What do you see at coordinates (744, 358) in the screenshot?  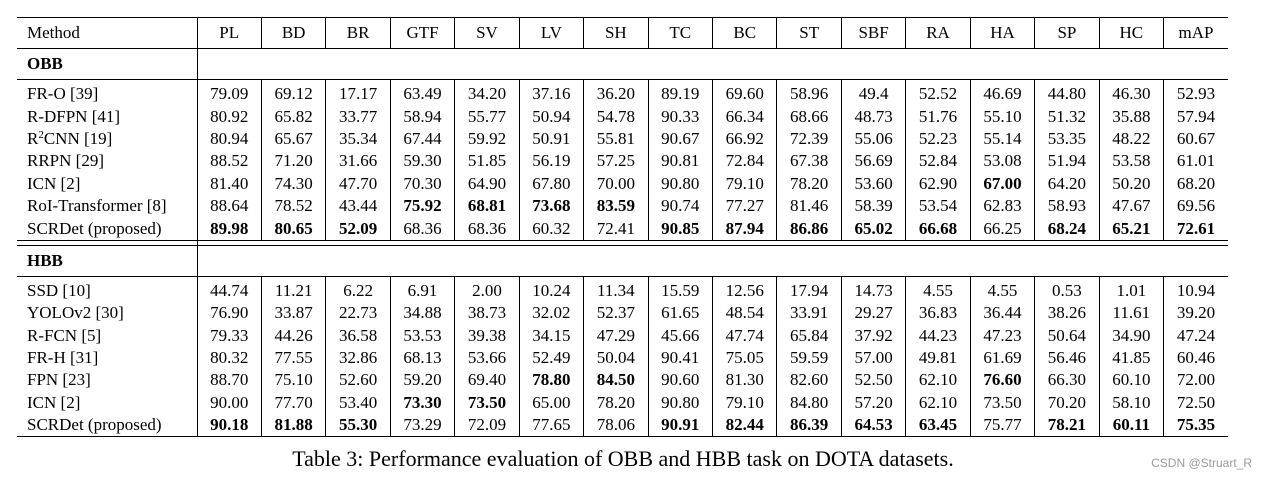 I see `value-cell-bc: 75.05` at bounding box center [744, 358].